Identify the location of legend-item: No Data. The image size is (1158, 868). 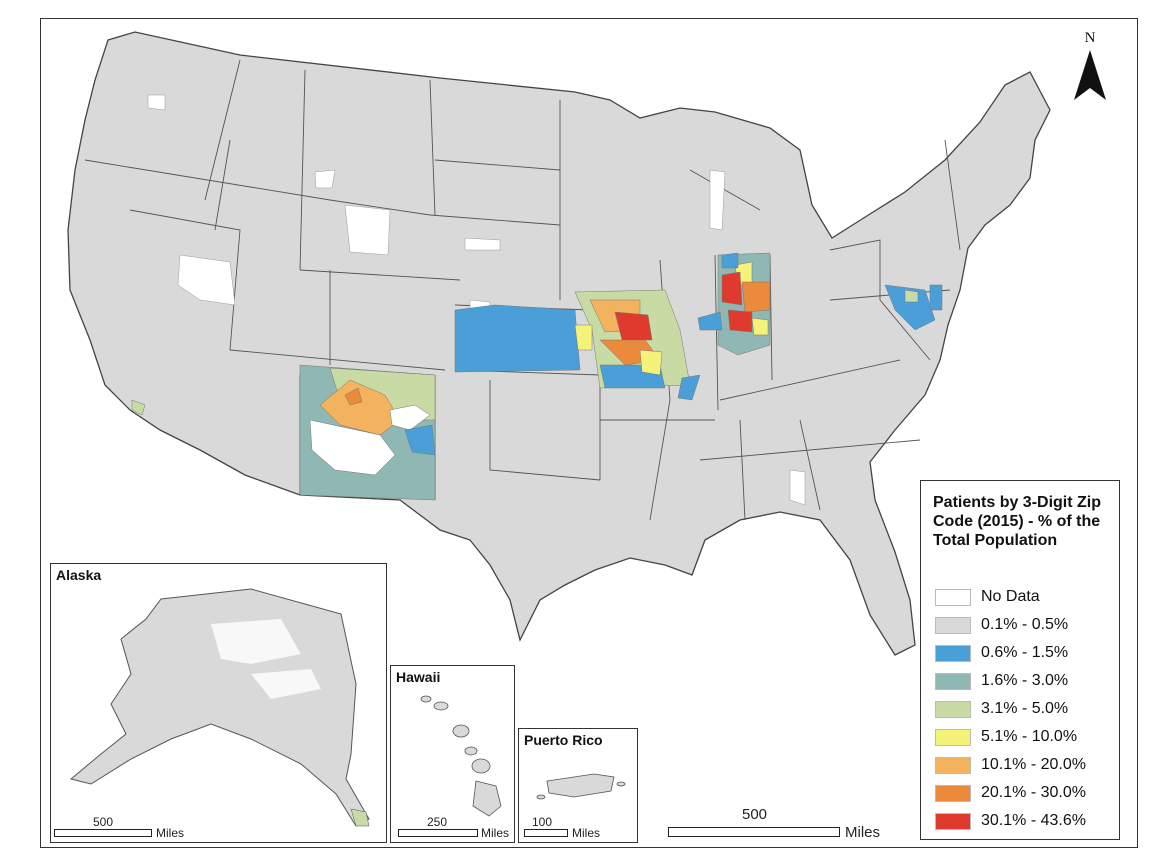
(987, 597).